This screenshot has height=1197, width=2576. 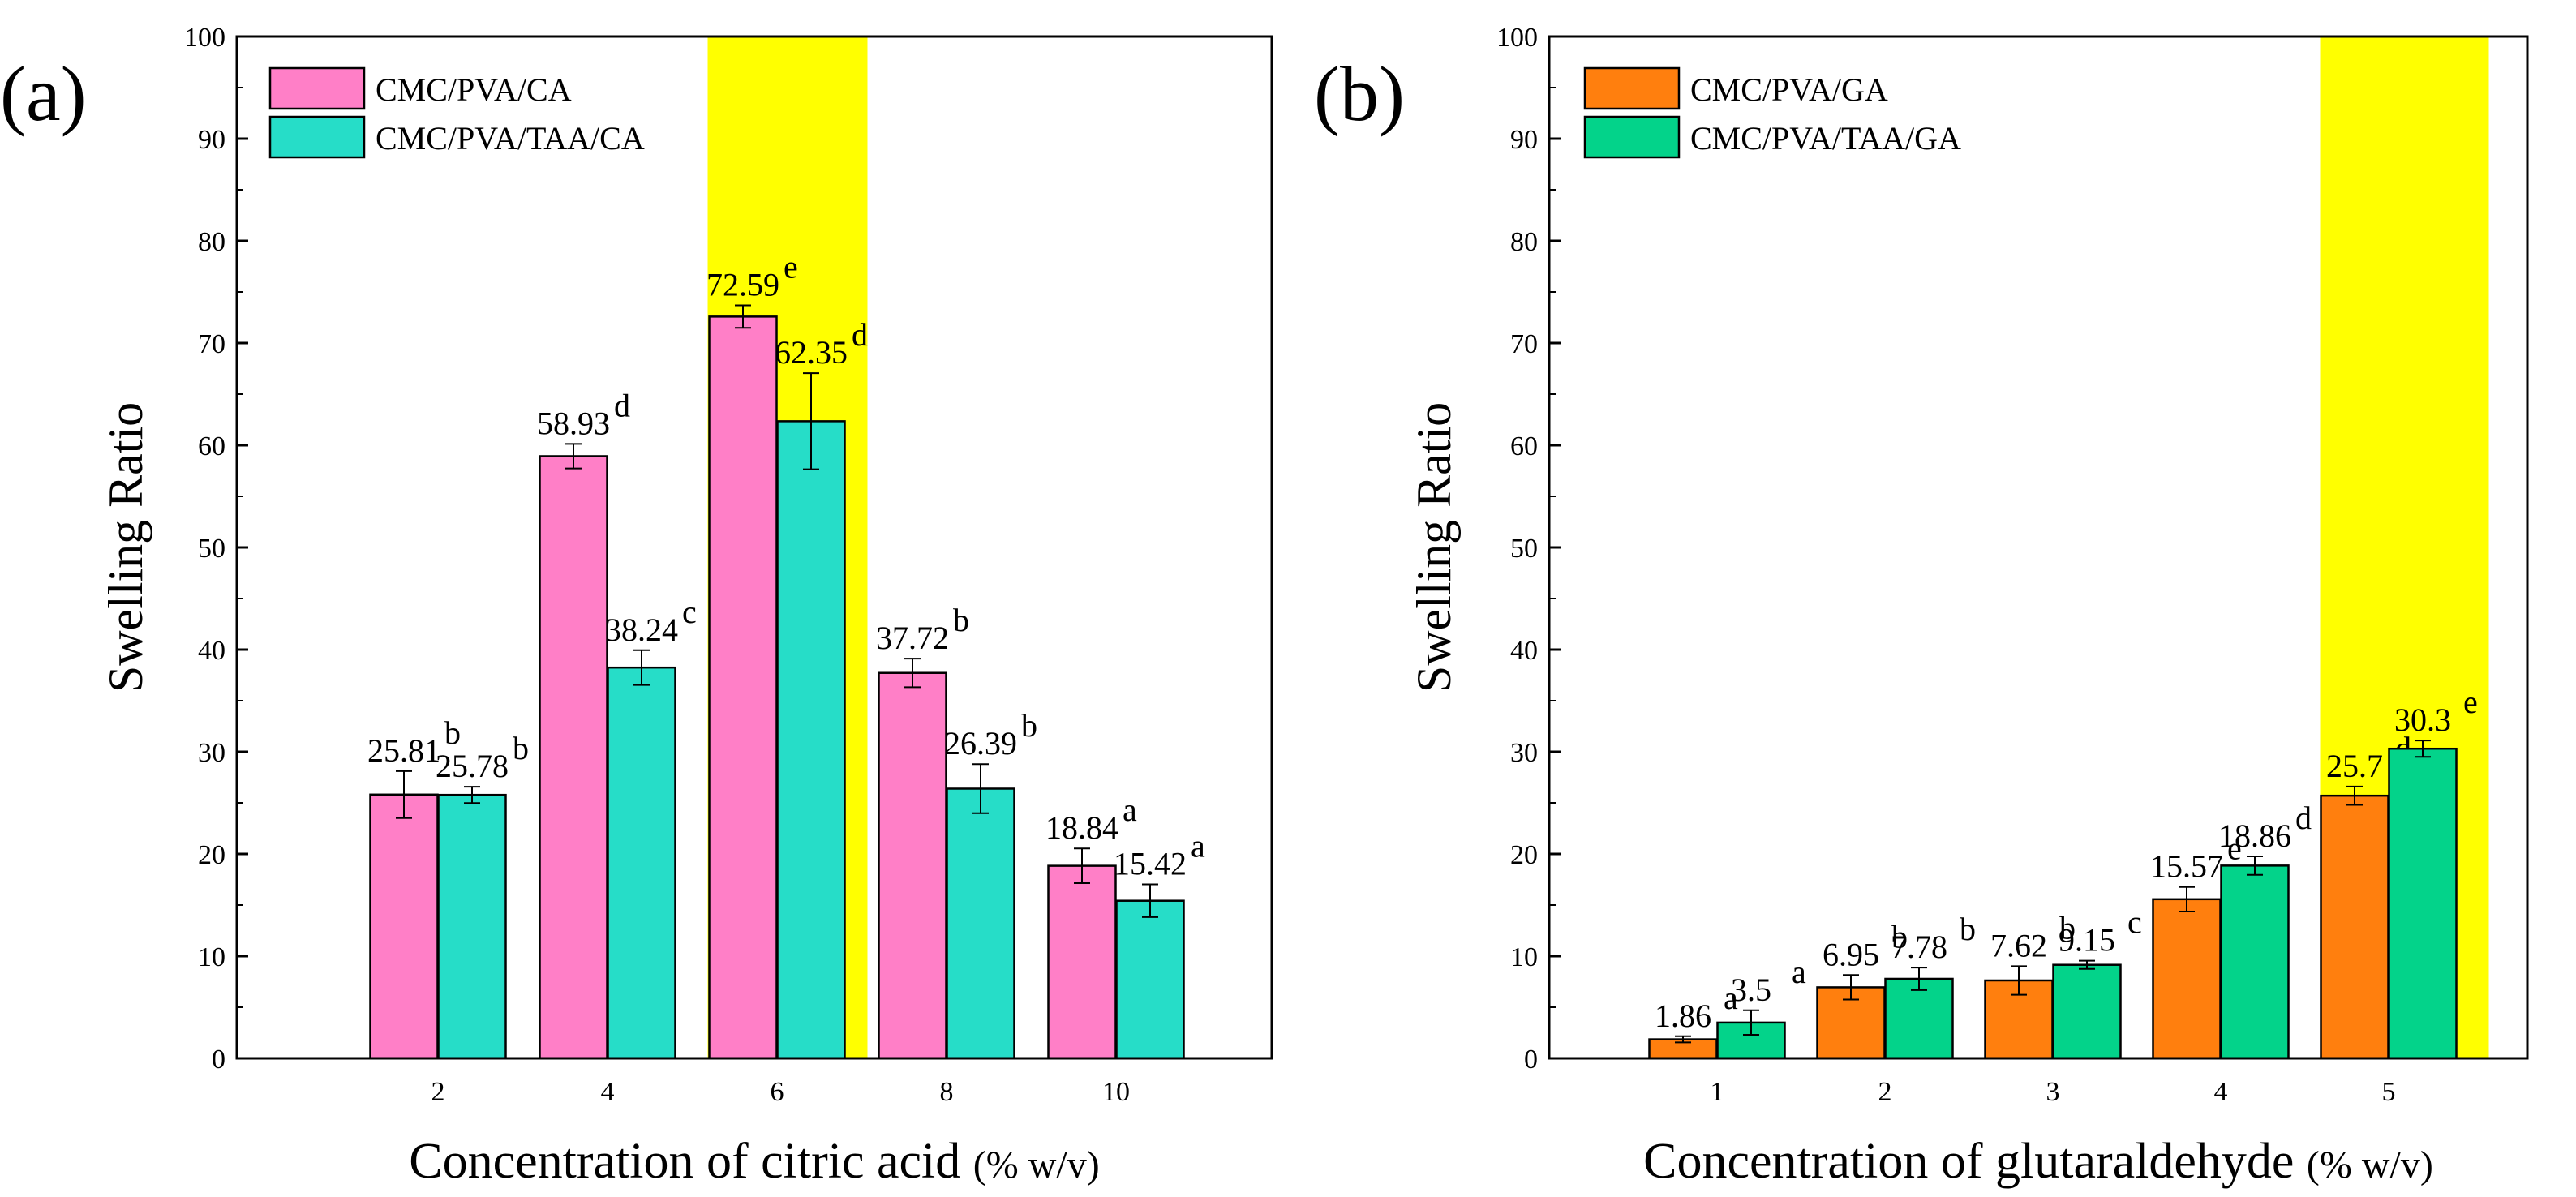 What do you see at coordinates (743, 687) in the screenshot?
I see `bar-CMC/PVA/CA-6` at bounding box center [743, 687].